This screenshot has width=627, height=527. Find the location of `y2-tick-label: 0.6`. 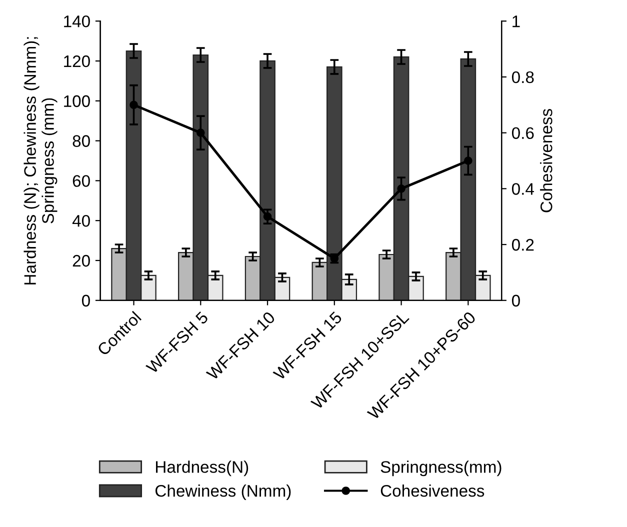

y2-tick-label: 0.6 is located at coordinates (523, 133).